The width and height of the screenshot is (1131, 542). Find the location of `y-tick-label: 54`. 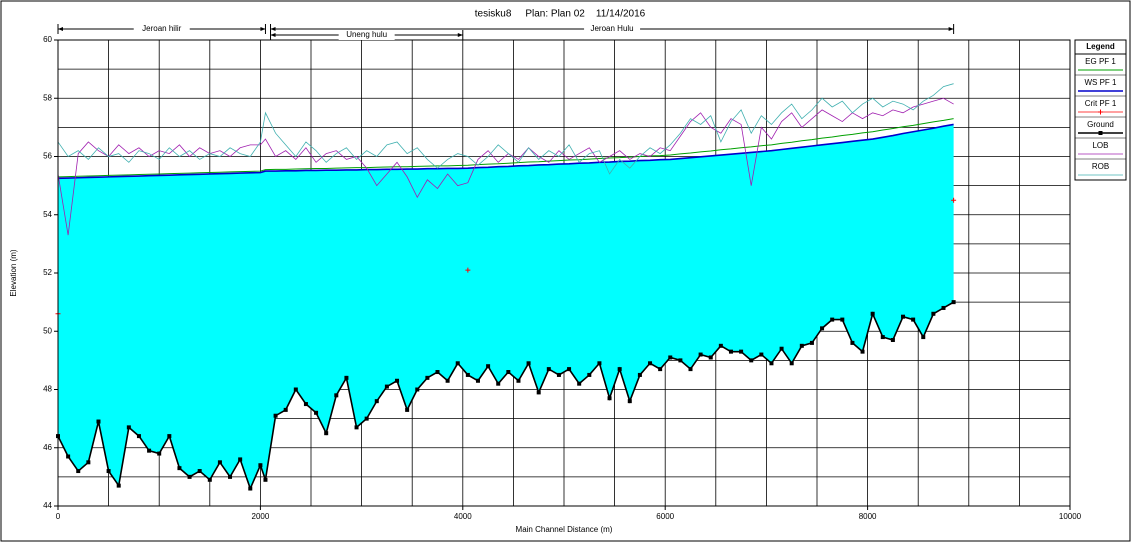

y-tick-label: 54 is located at coordinates (47, 214).